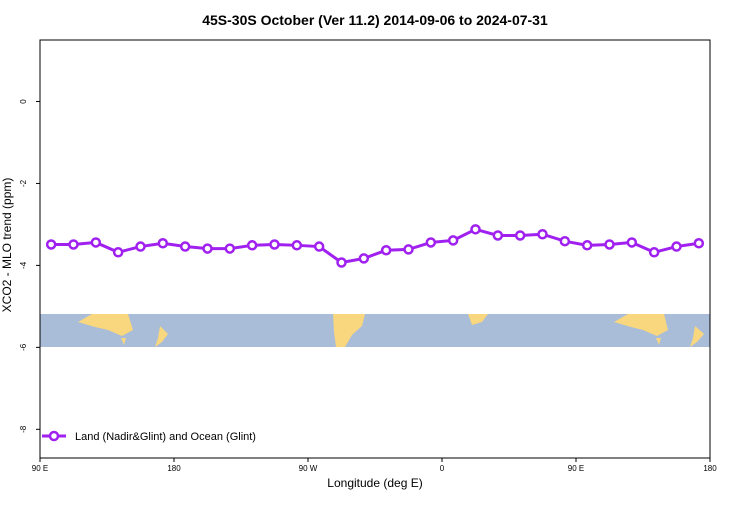  I want to click on map-strip, so click(375, 330).